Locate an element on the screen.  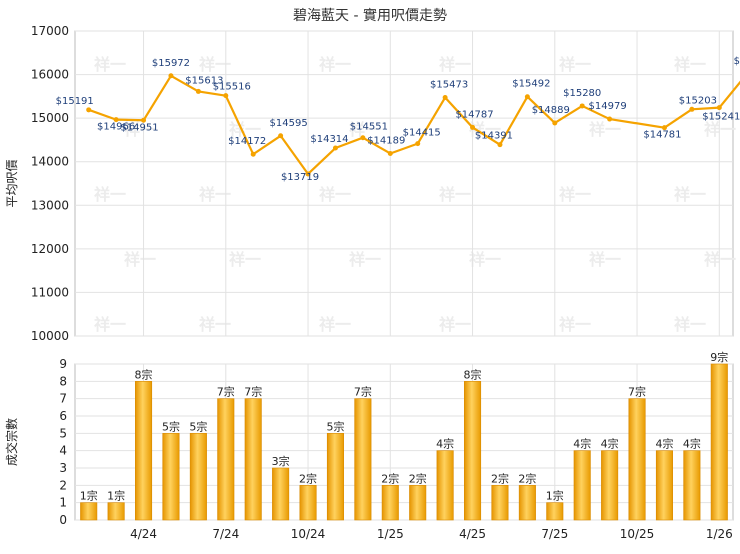
y-tick-label: 15000 is located at coordinates (50, 118).